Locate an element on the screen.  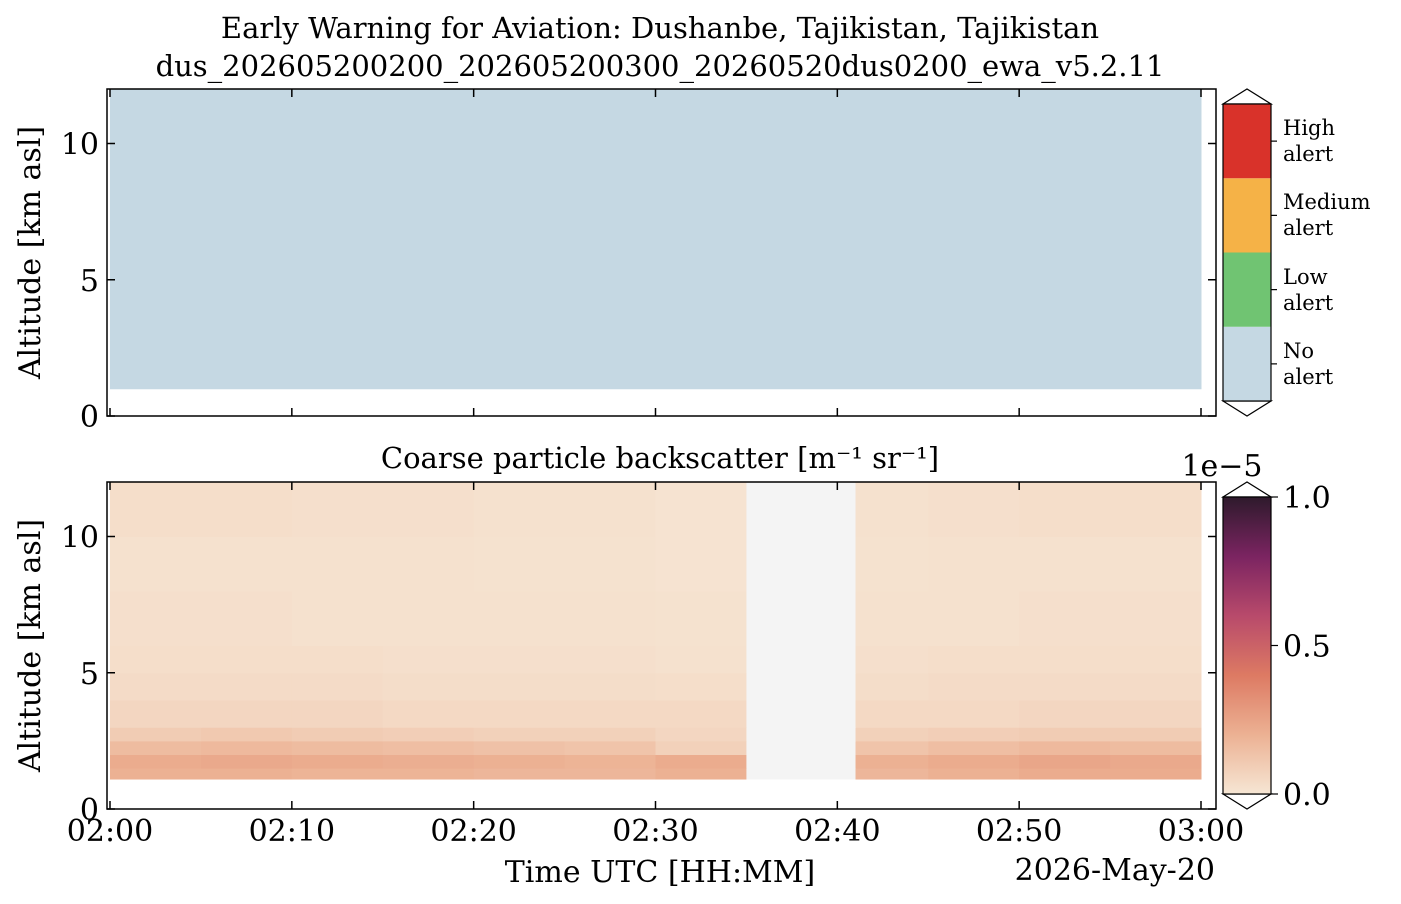
chart-title: Coarse particle backscatter [m⁻¹ sr⁻¹] is located at coordinates (660, 458).